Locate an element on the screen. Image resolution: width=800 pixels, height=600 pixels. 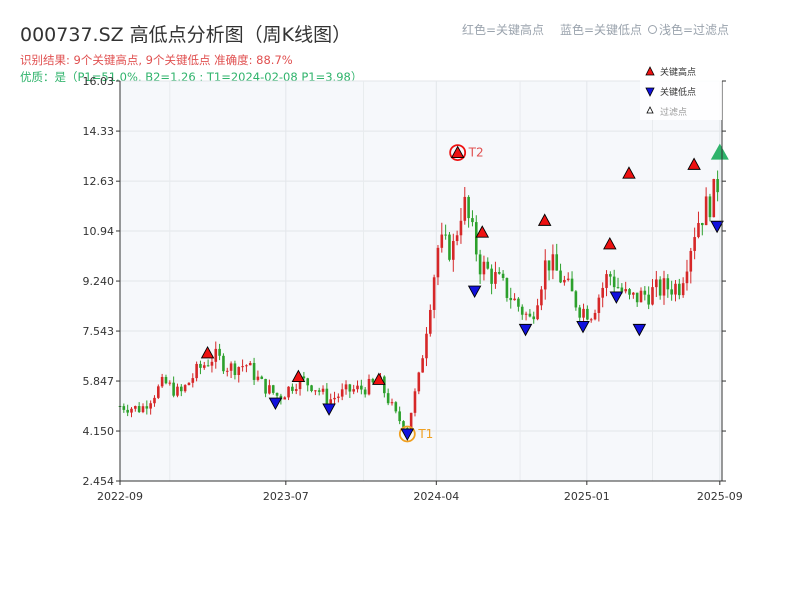
result-summary: 识别结果: 9个关键高点, 9个关键低点 准确度: 88.7% is located at coordinates (156, 60).